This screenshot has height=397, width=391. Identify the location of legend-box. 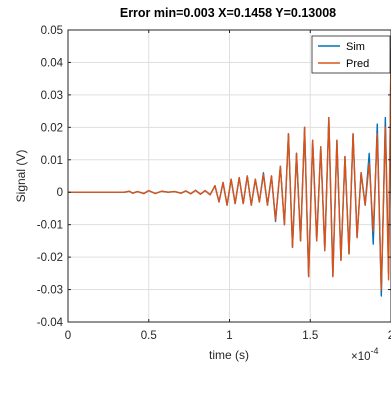
(351, 54).